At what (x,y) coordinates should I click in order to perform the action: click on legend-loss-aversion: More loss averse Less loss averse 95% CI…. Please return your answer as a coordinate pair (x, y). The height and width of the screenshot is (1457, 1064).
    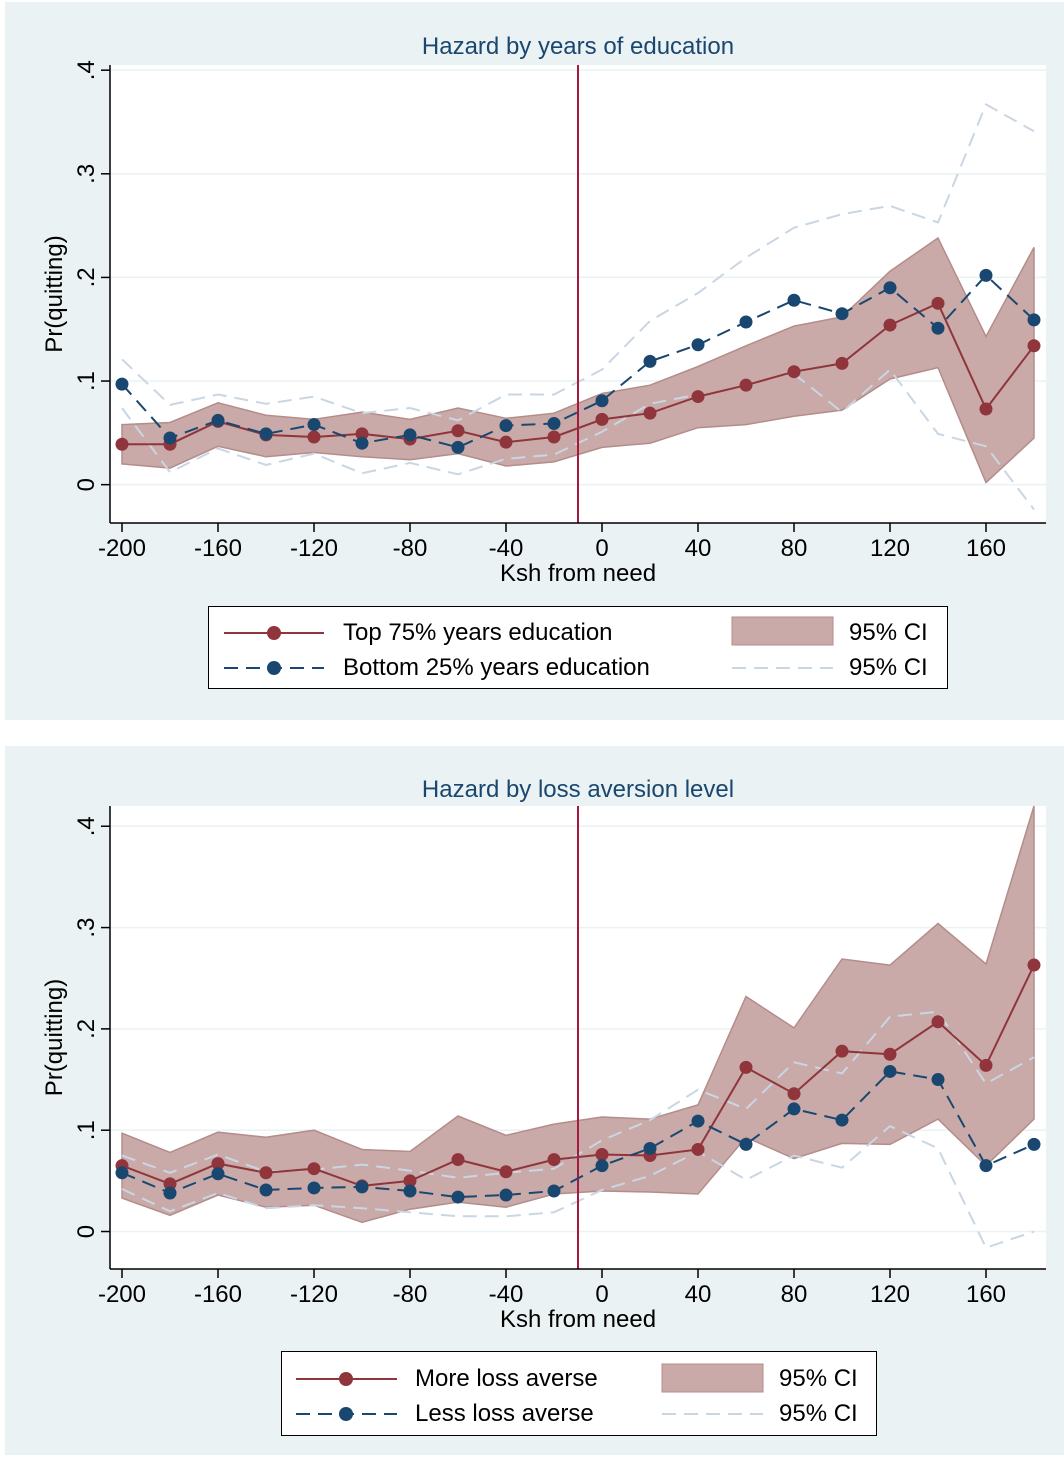
    Looking at the image, I should click on (579, 1393).